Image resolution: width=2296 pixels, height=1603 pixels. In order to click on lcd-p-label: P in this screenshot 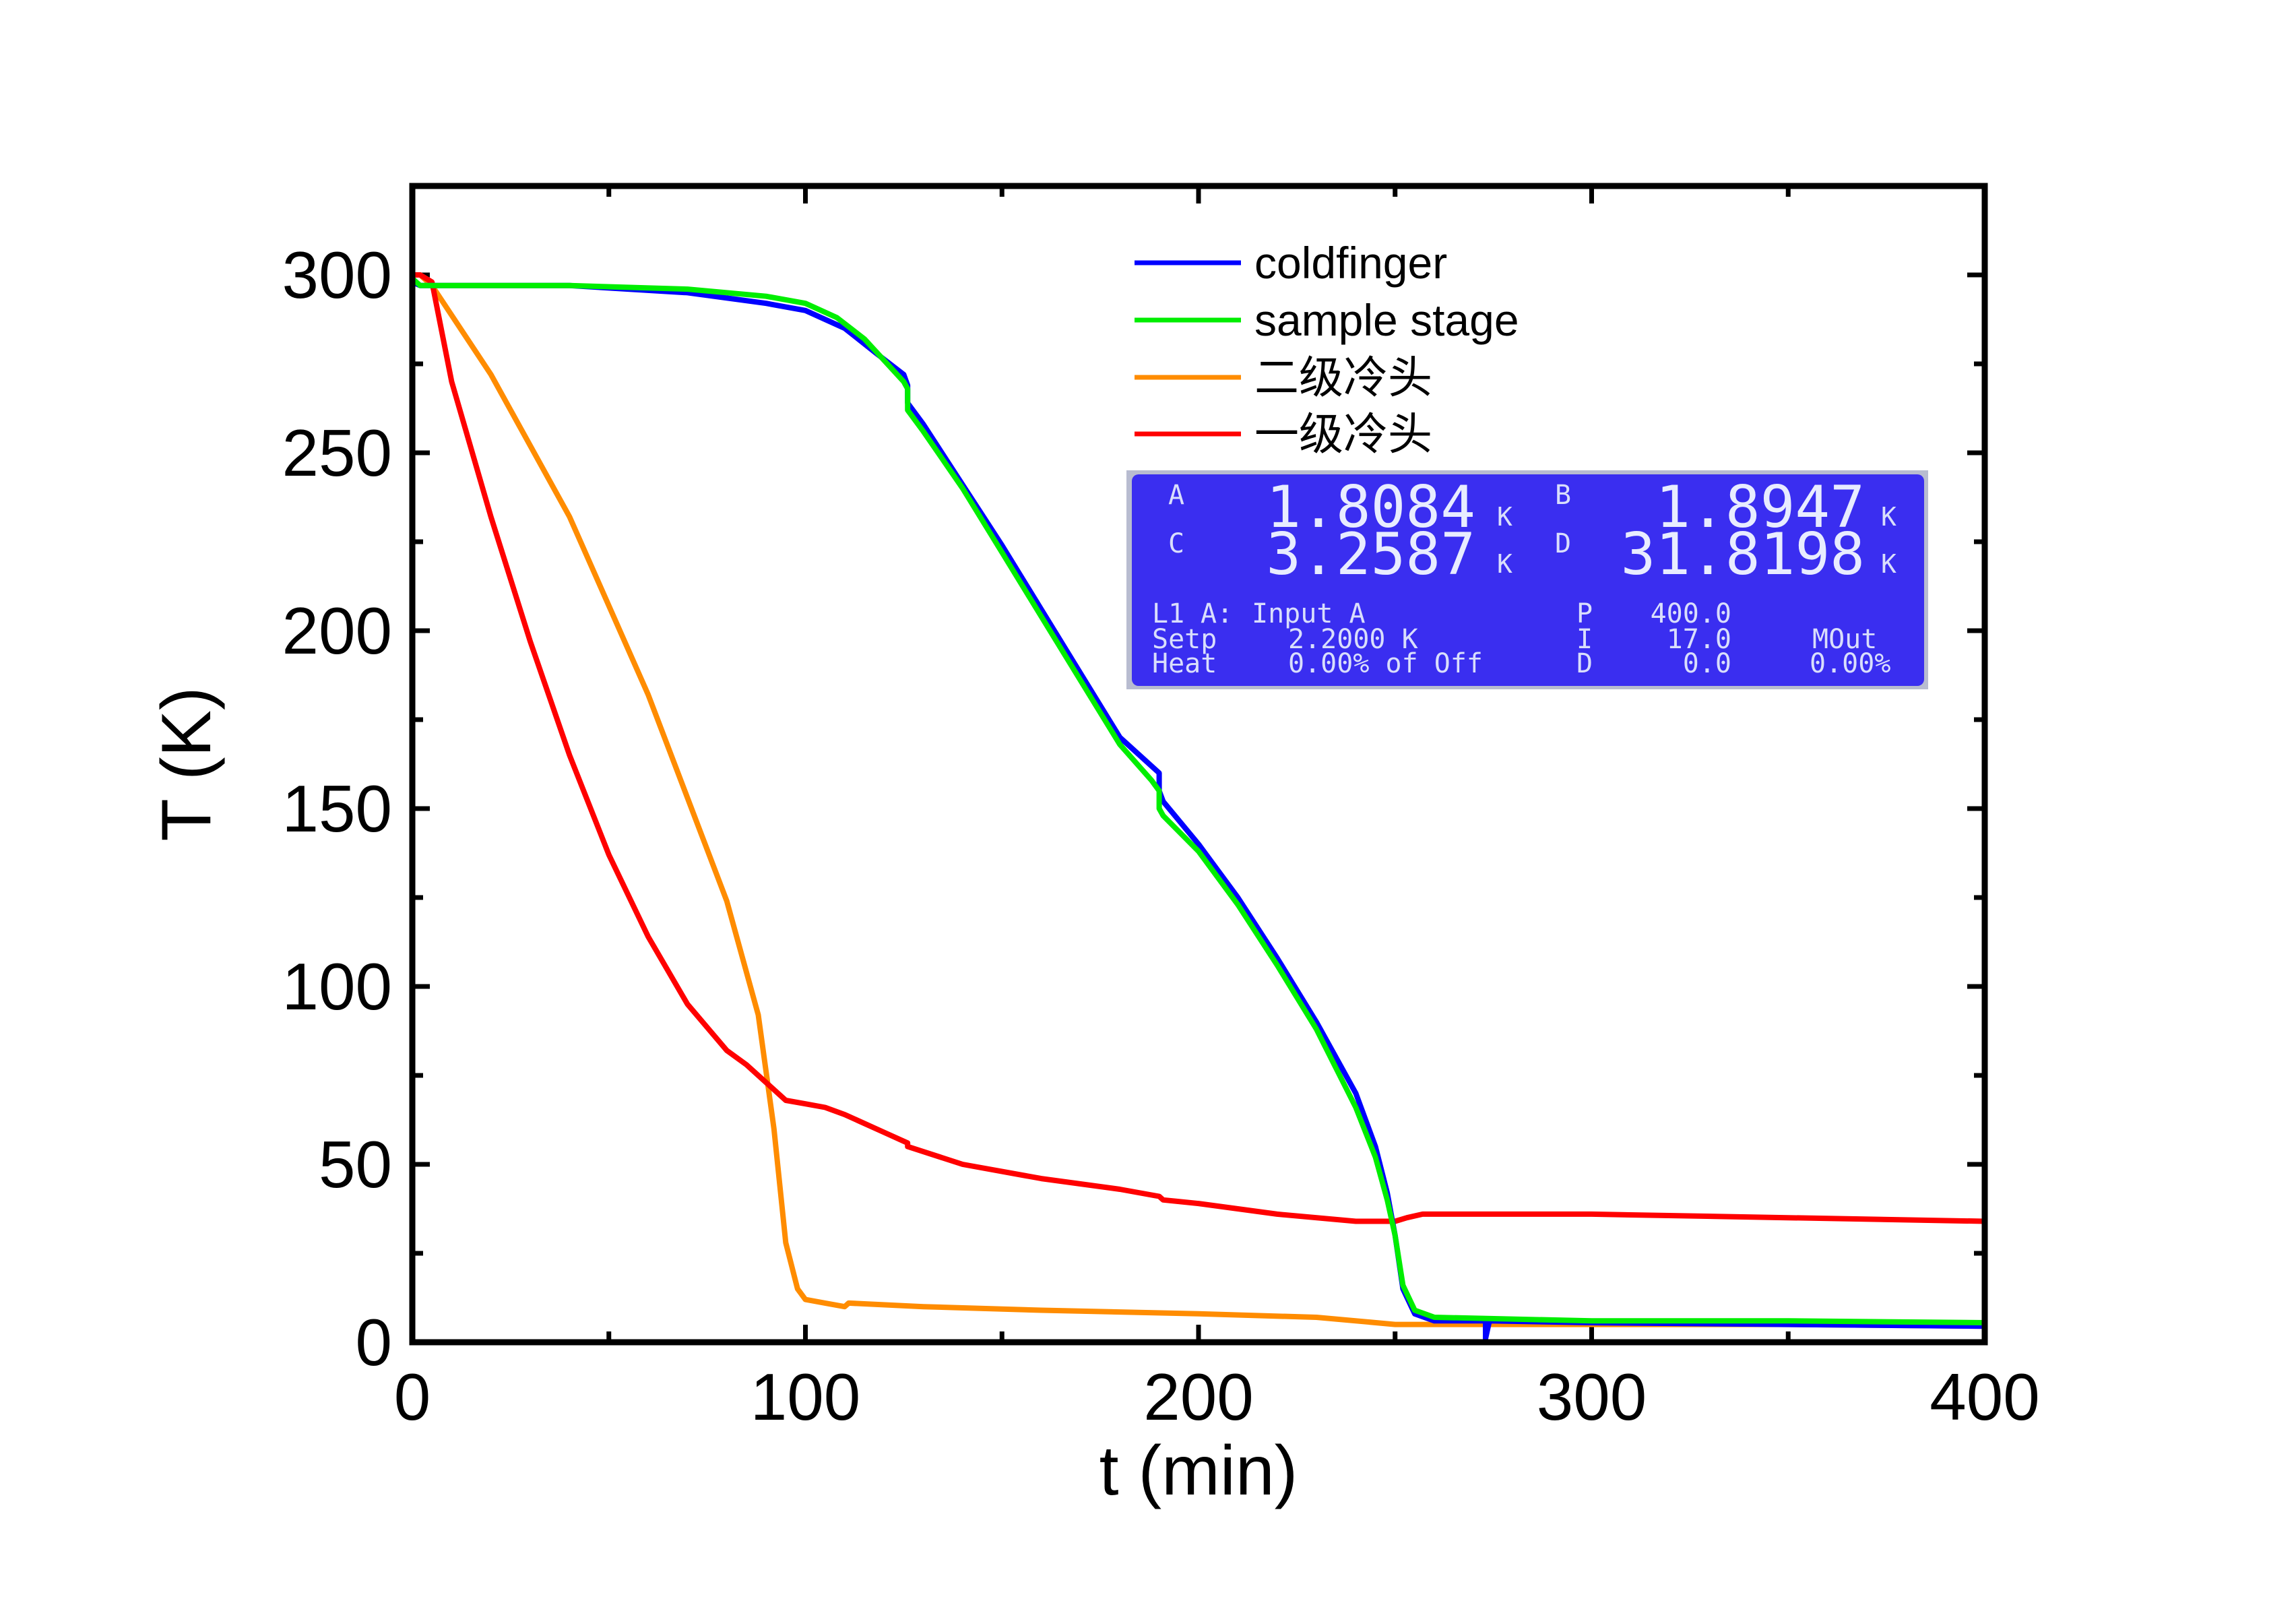, I will do `click(1584, 613)`.